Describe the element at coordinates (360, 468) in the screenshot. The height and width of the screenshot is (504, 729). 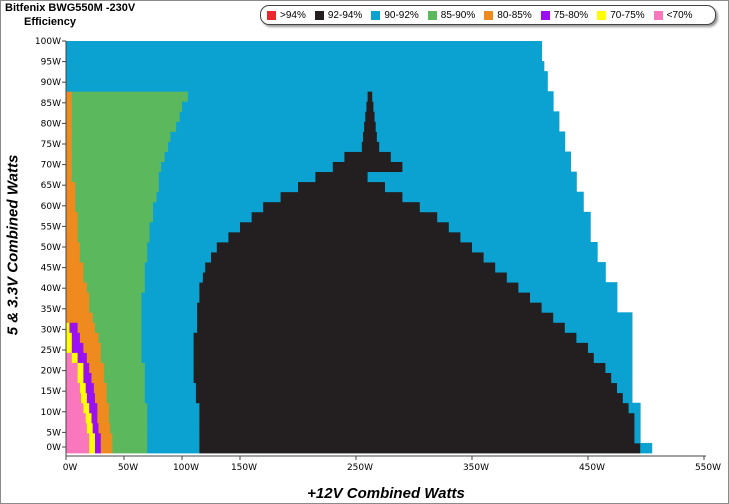
I see `x-tick-label: 250W` at that location.